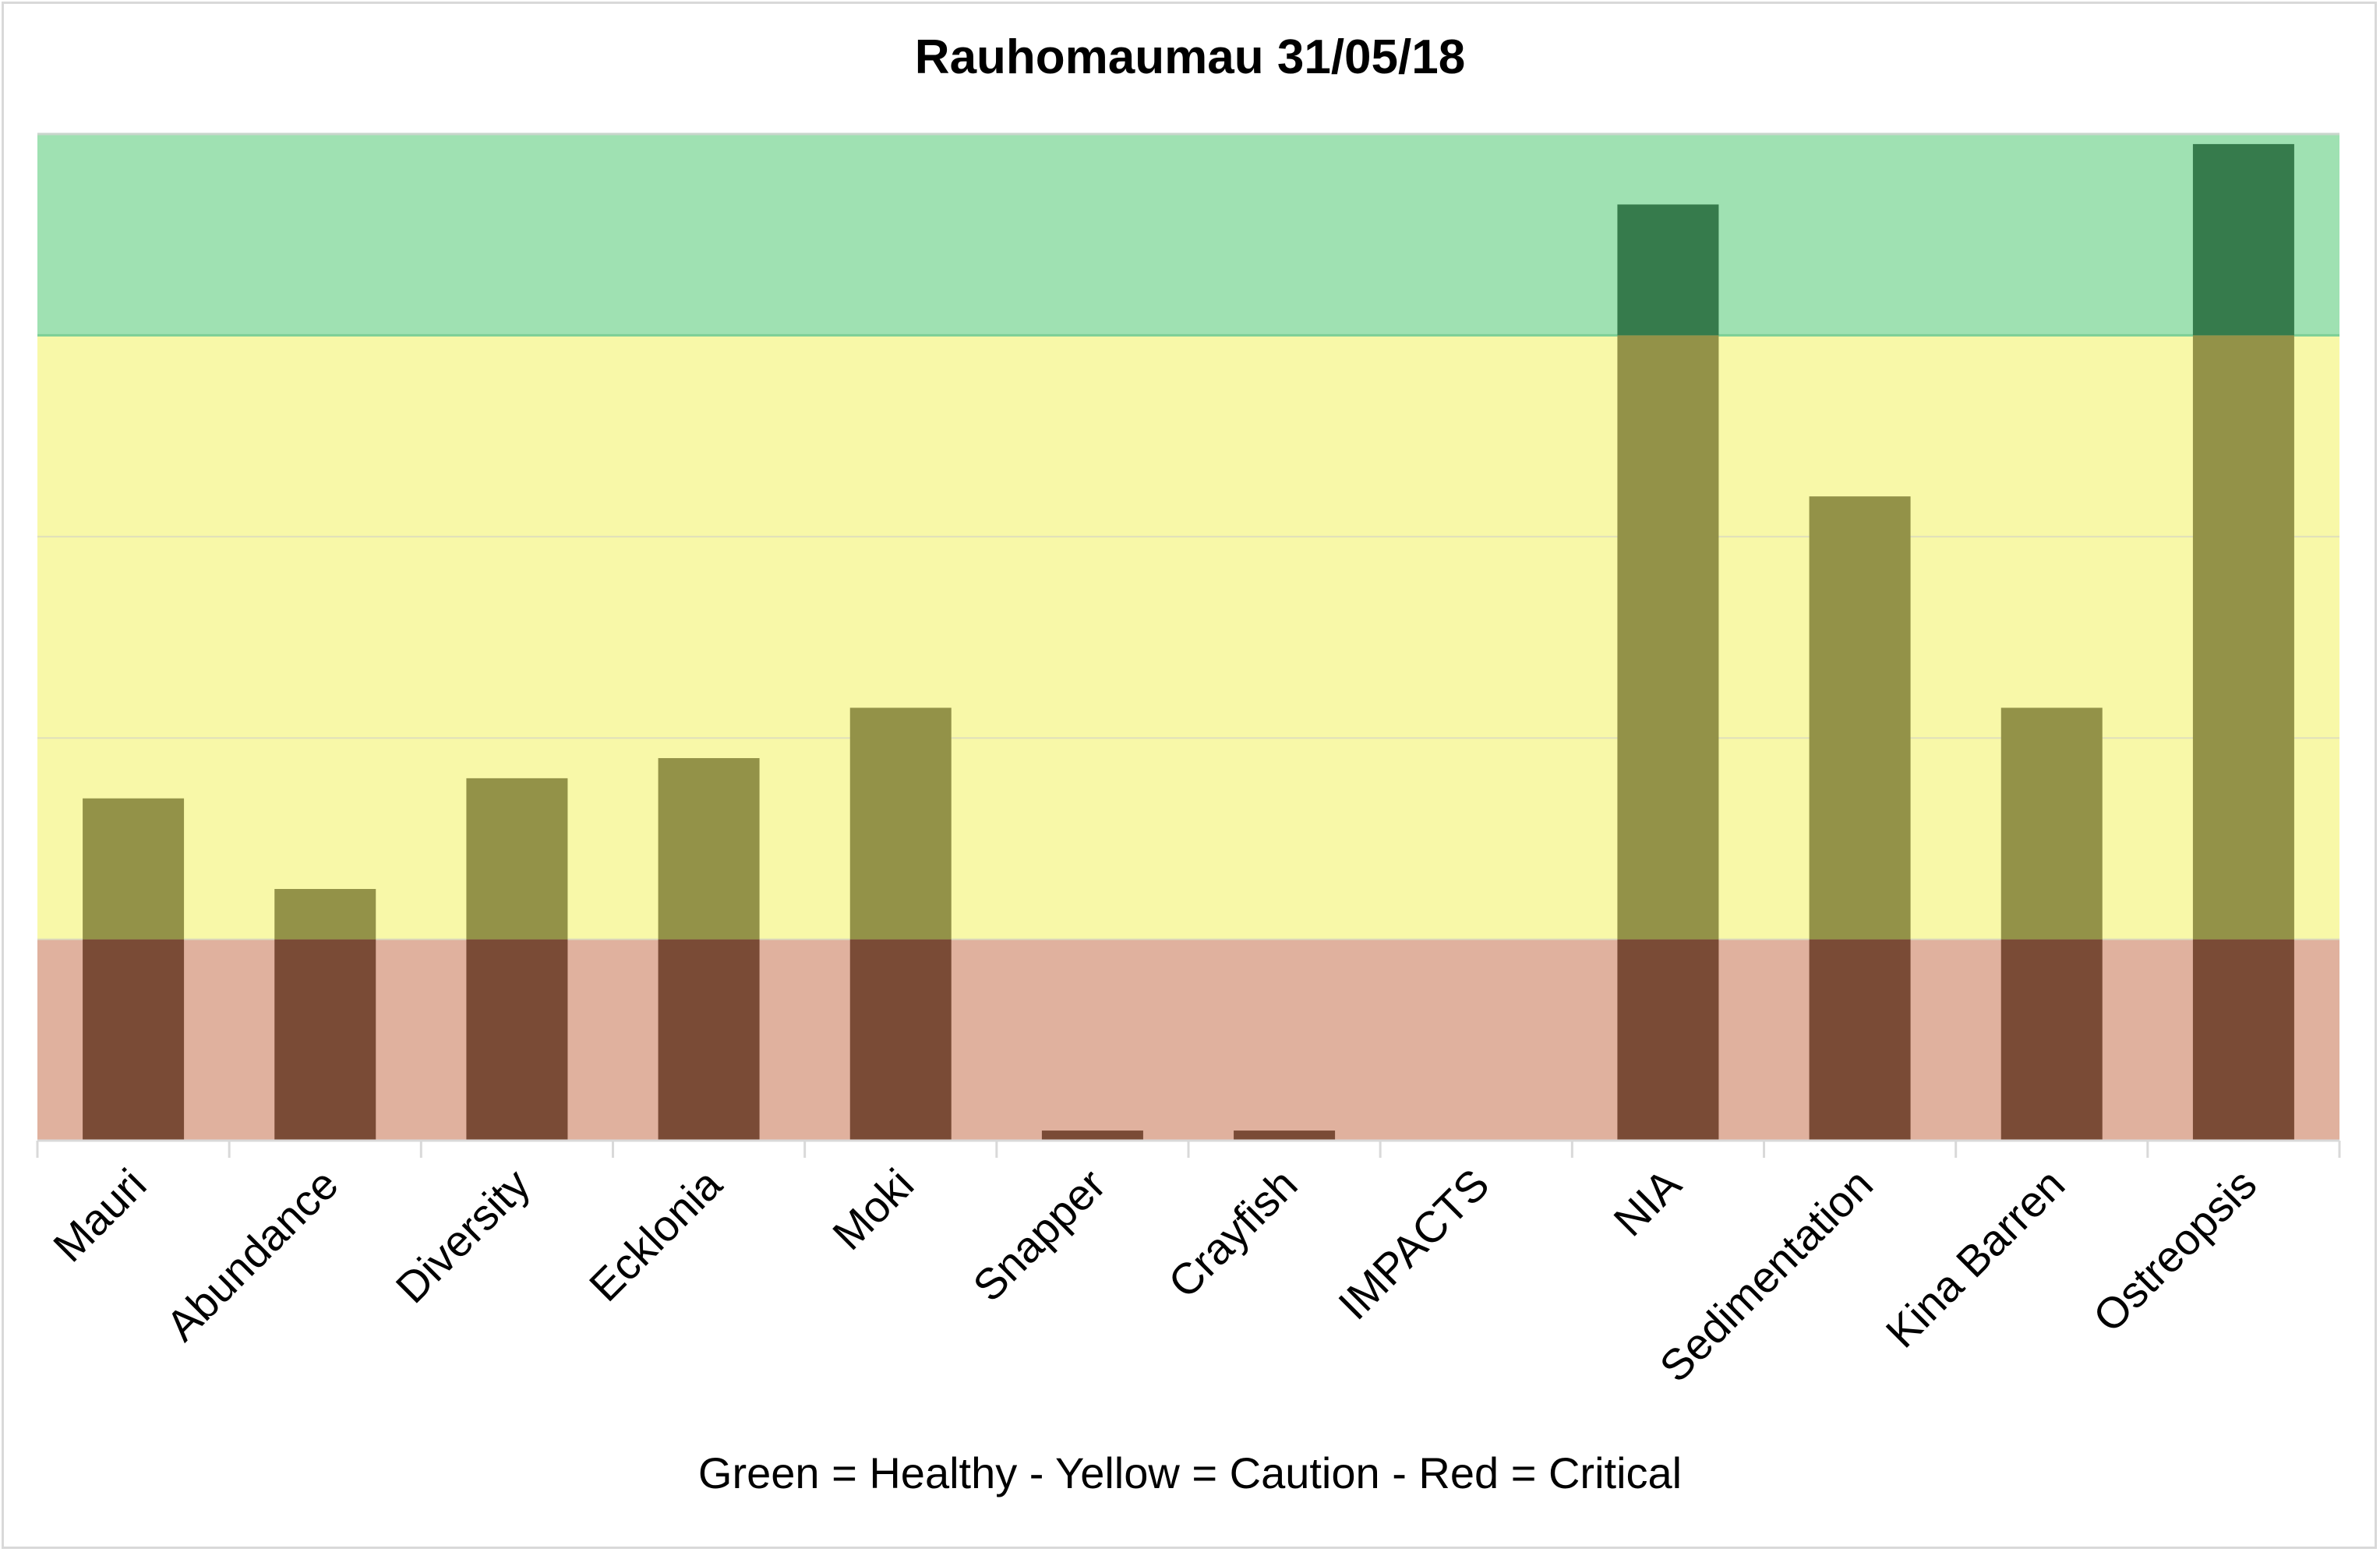 Image resolution: width=2380 pixels, height=1552 pixels. I want to click on bar-mauri-caution, so click(134, 869).